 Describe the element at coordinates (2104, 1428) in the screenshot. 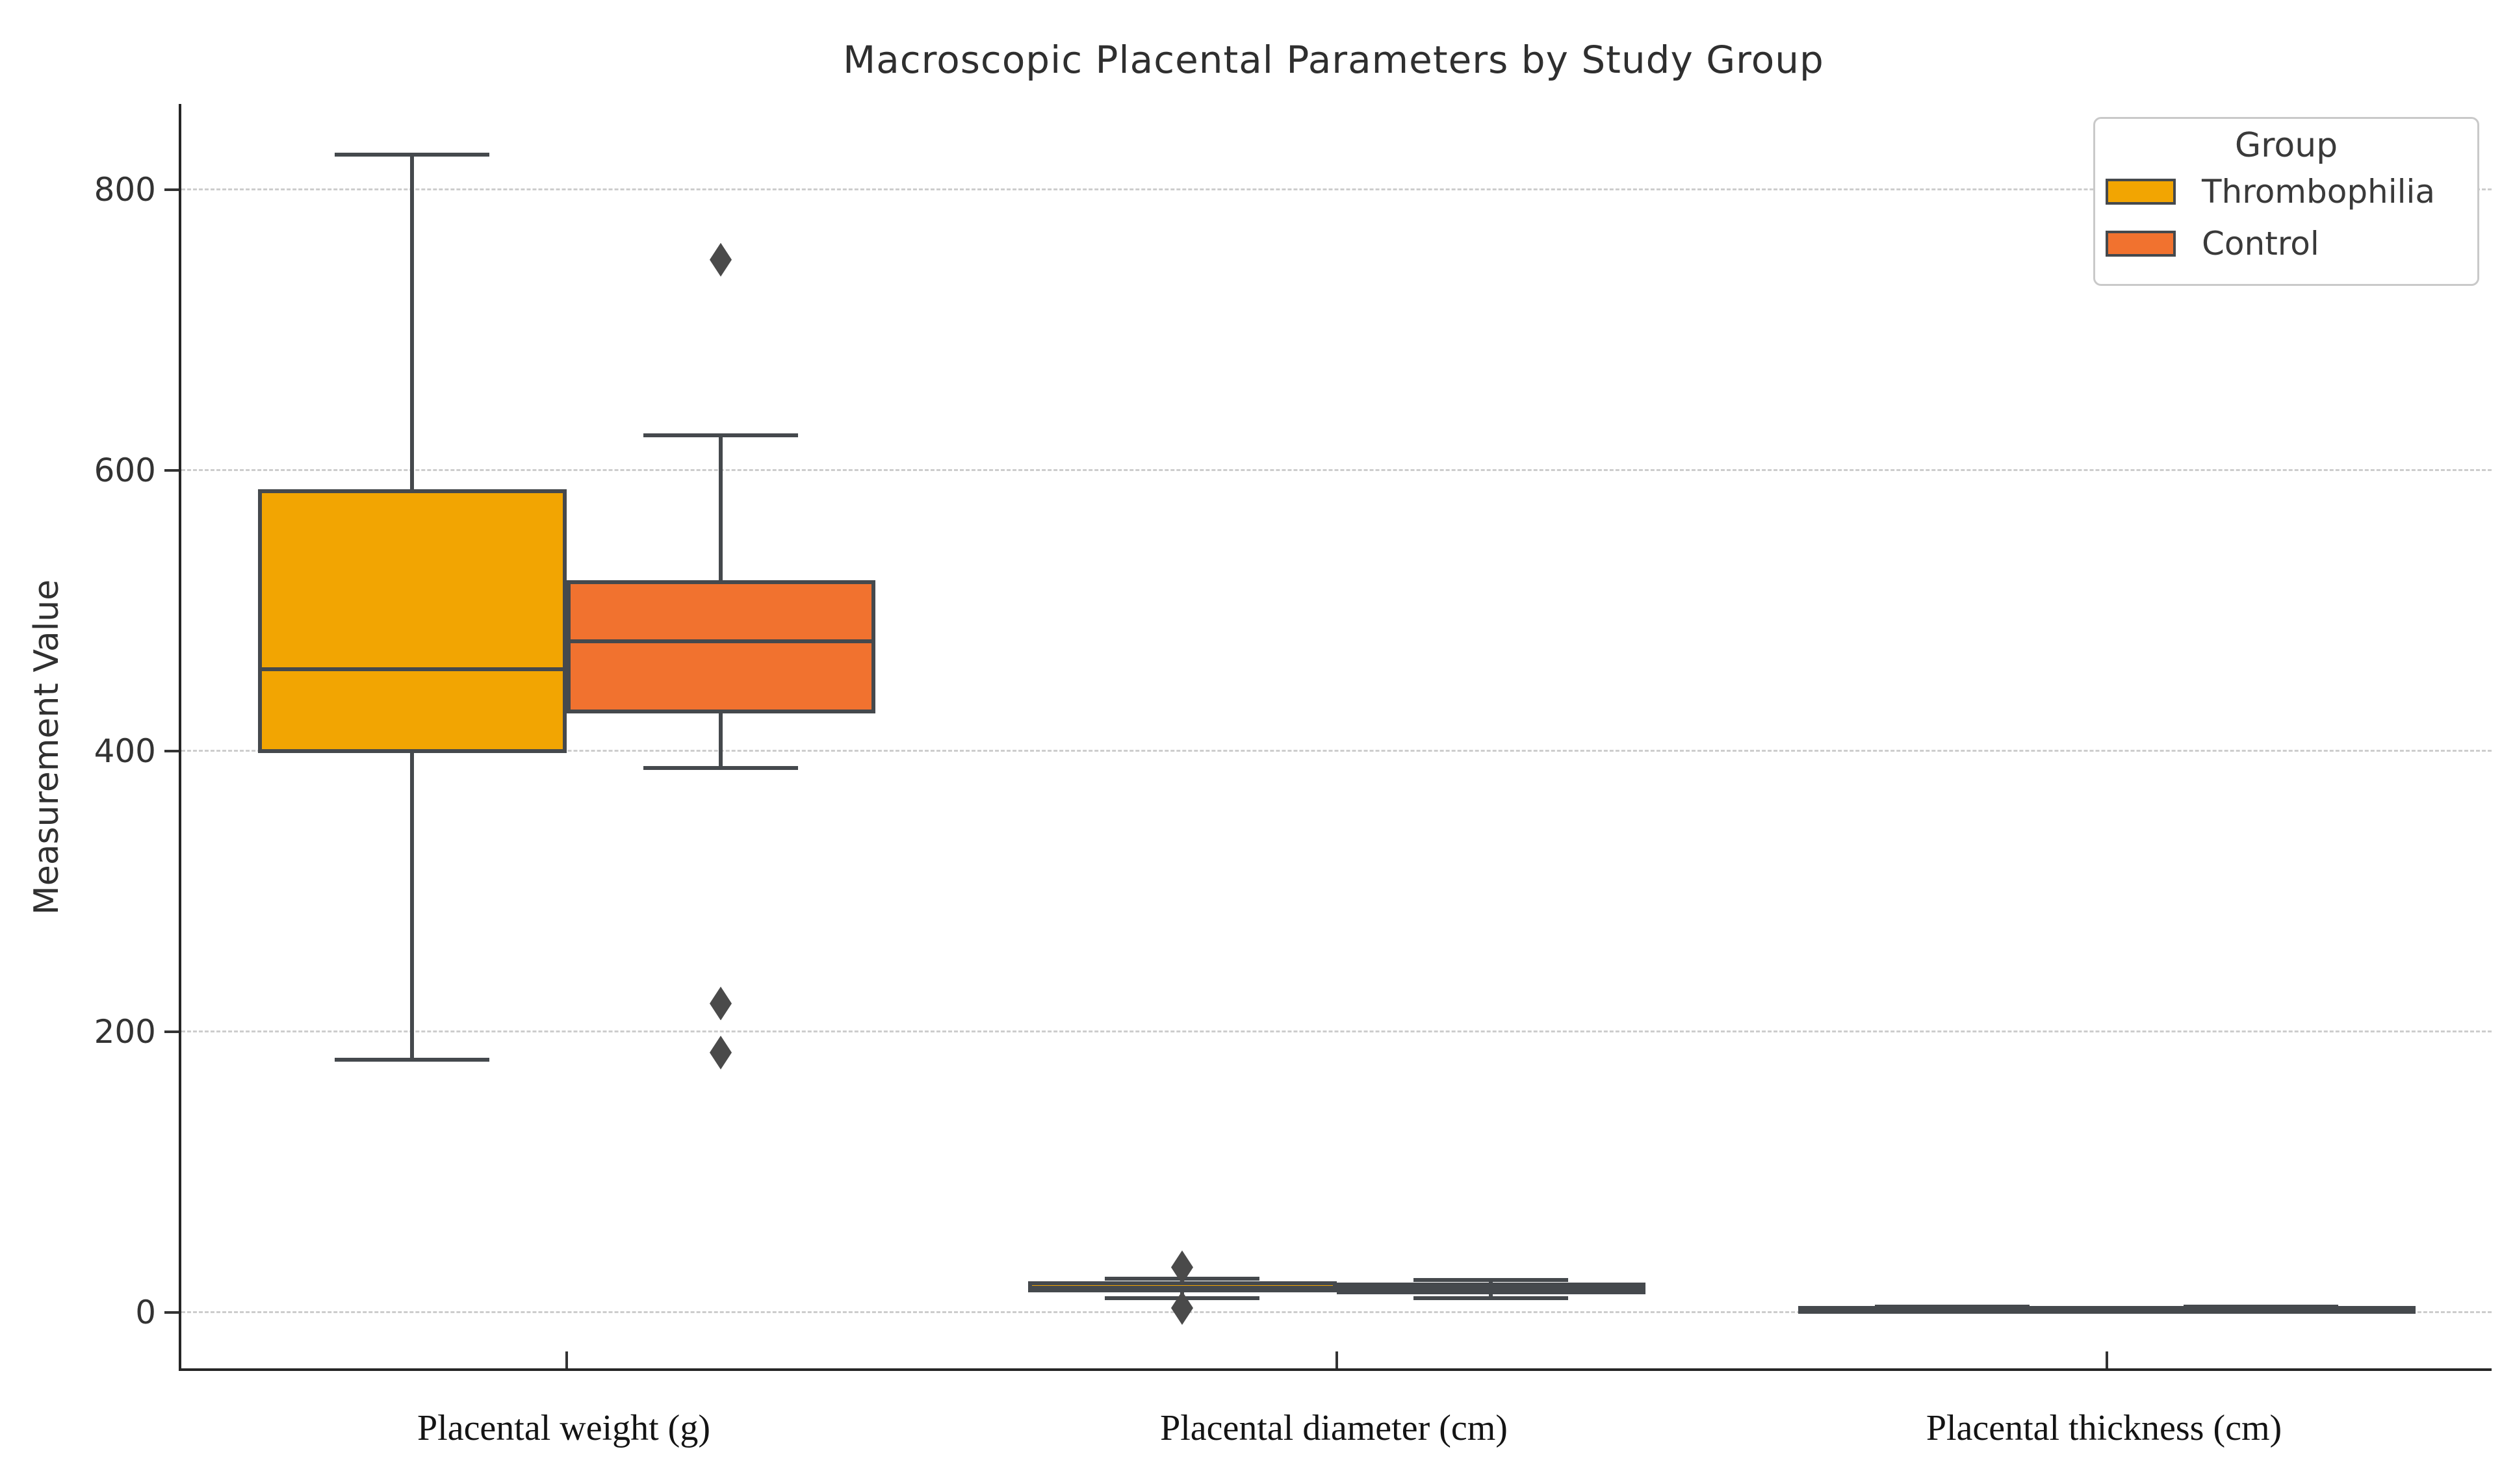

I see `x-tick-label-placental-thickness-cm: Placental thickness (cm)` at that location.